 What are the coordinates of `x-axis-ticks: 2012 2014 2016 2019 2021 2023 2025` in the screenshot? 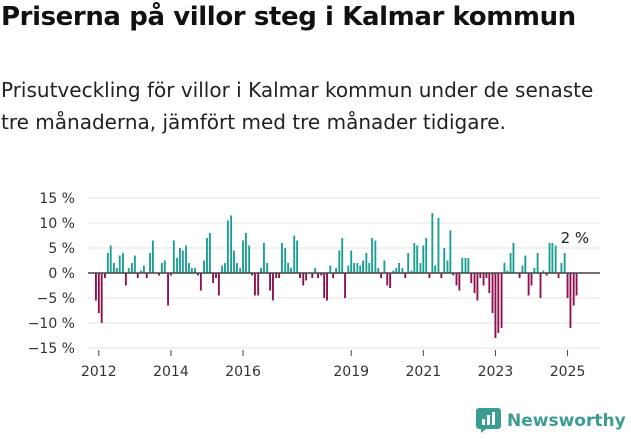 It's located at (333, 365).